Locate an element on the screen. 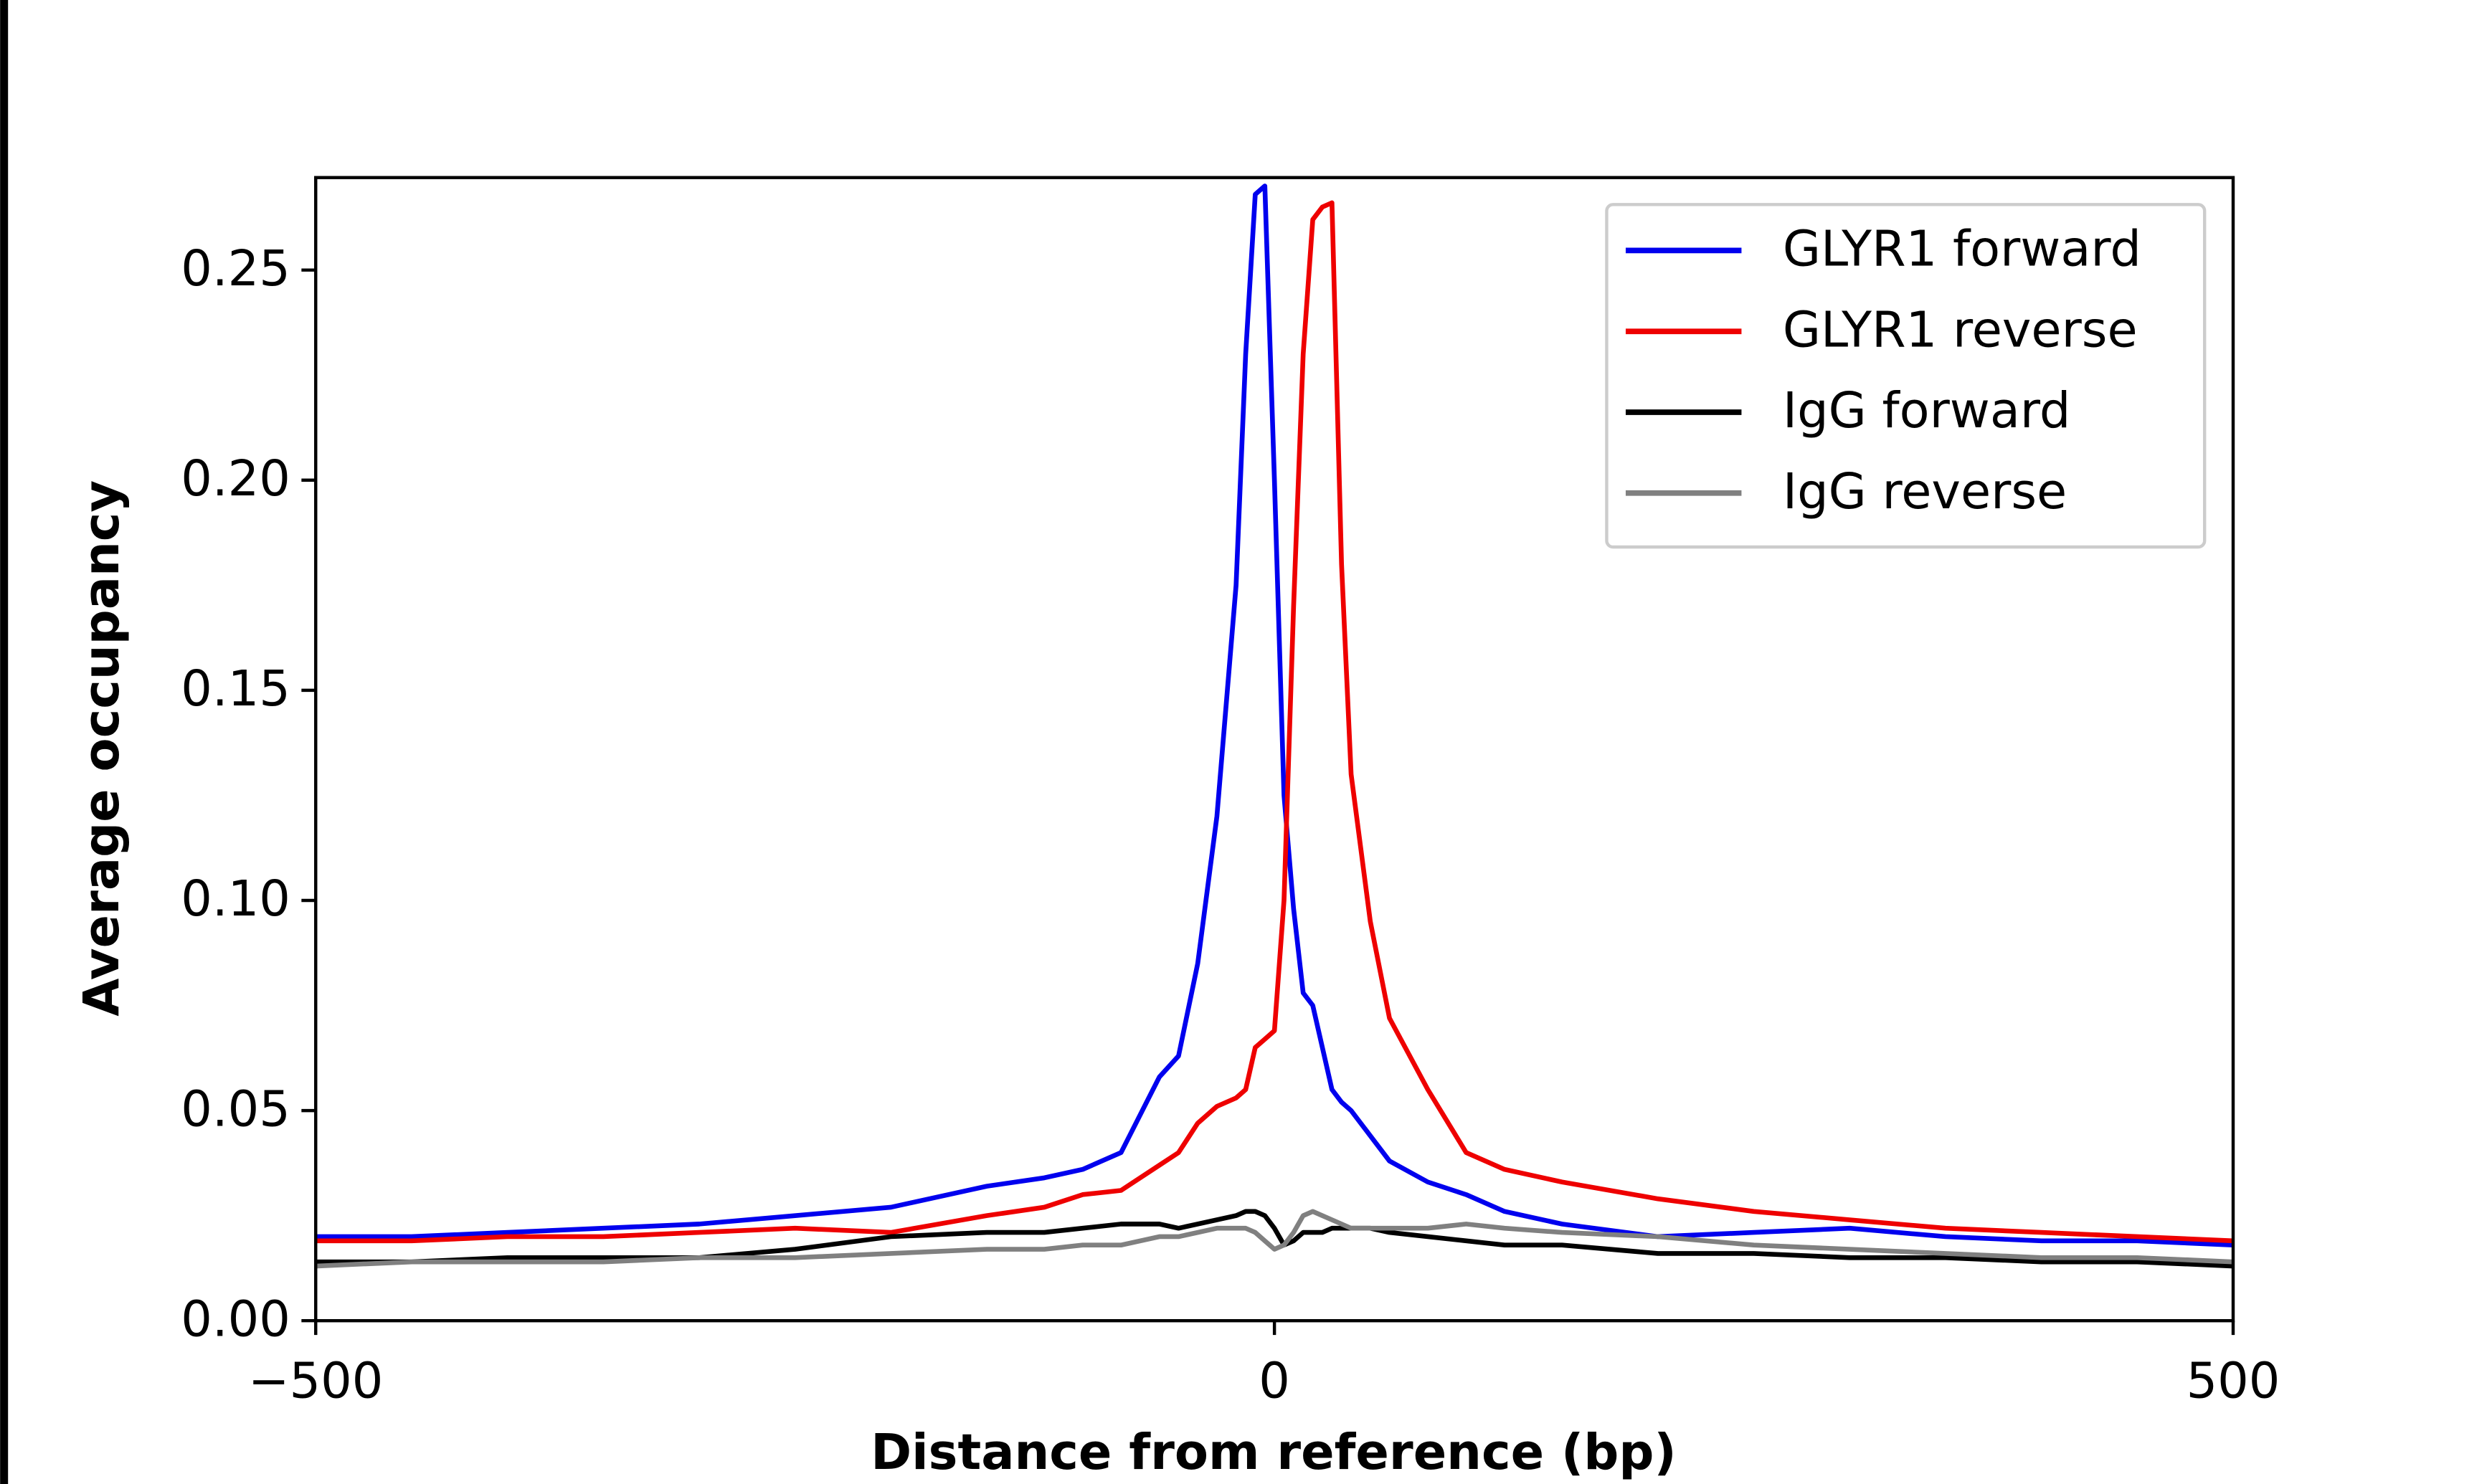  y-axis-label: Average occupancy is located at coordinates (102, 749).